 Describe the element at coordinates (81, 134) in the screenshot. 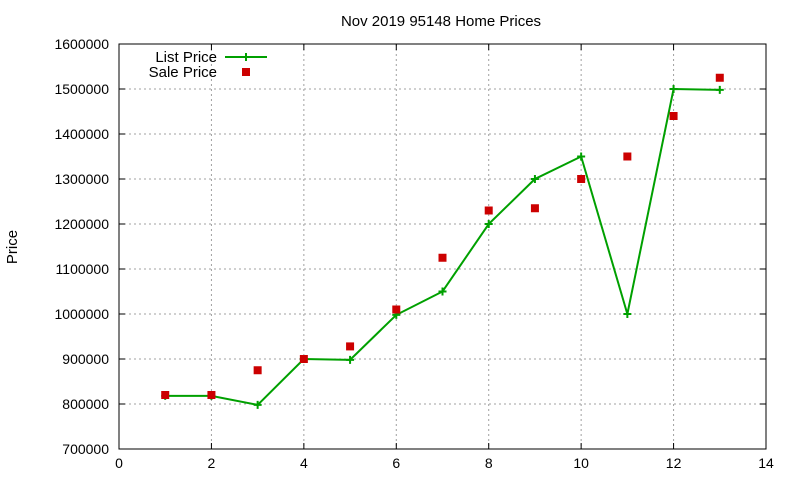

I see `y-tick-label: 1400000` at that location.